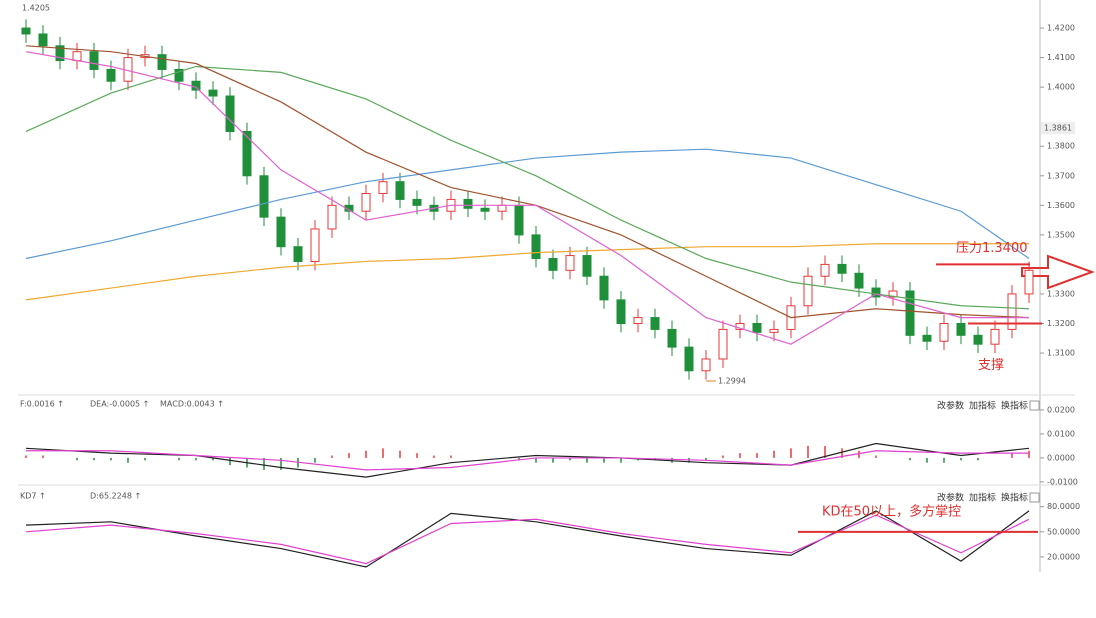  What do you see at coordinates (992, 248) in the screenshot?
I see `resistance-label: 压力1.3400` at bounding box center [992, 248].